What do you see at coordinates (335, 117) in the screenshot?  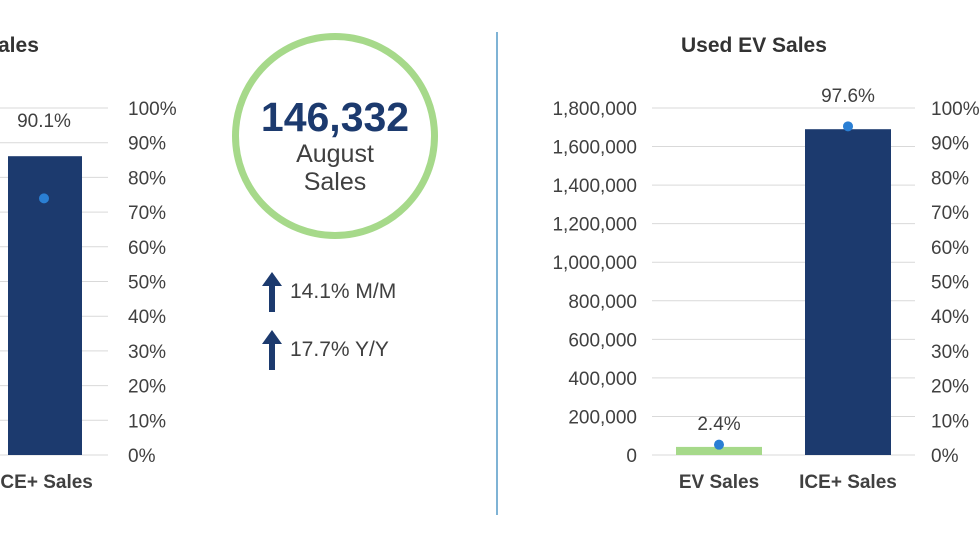 I see `sales-stat-value: 146,332` at bounding box center [335, 117].